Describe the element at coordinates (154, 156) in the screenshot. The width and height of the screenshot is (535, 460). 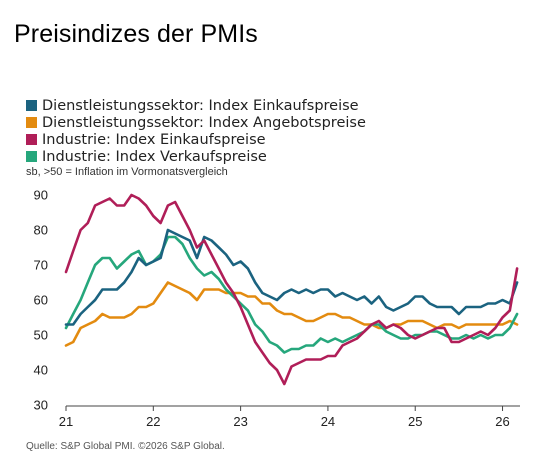
I see `legend-label-ind-verkauf: Industrie: Index Verkaufspreise` at that location.